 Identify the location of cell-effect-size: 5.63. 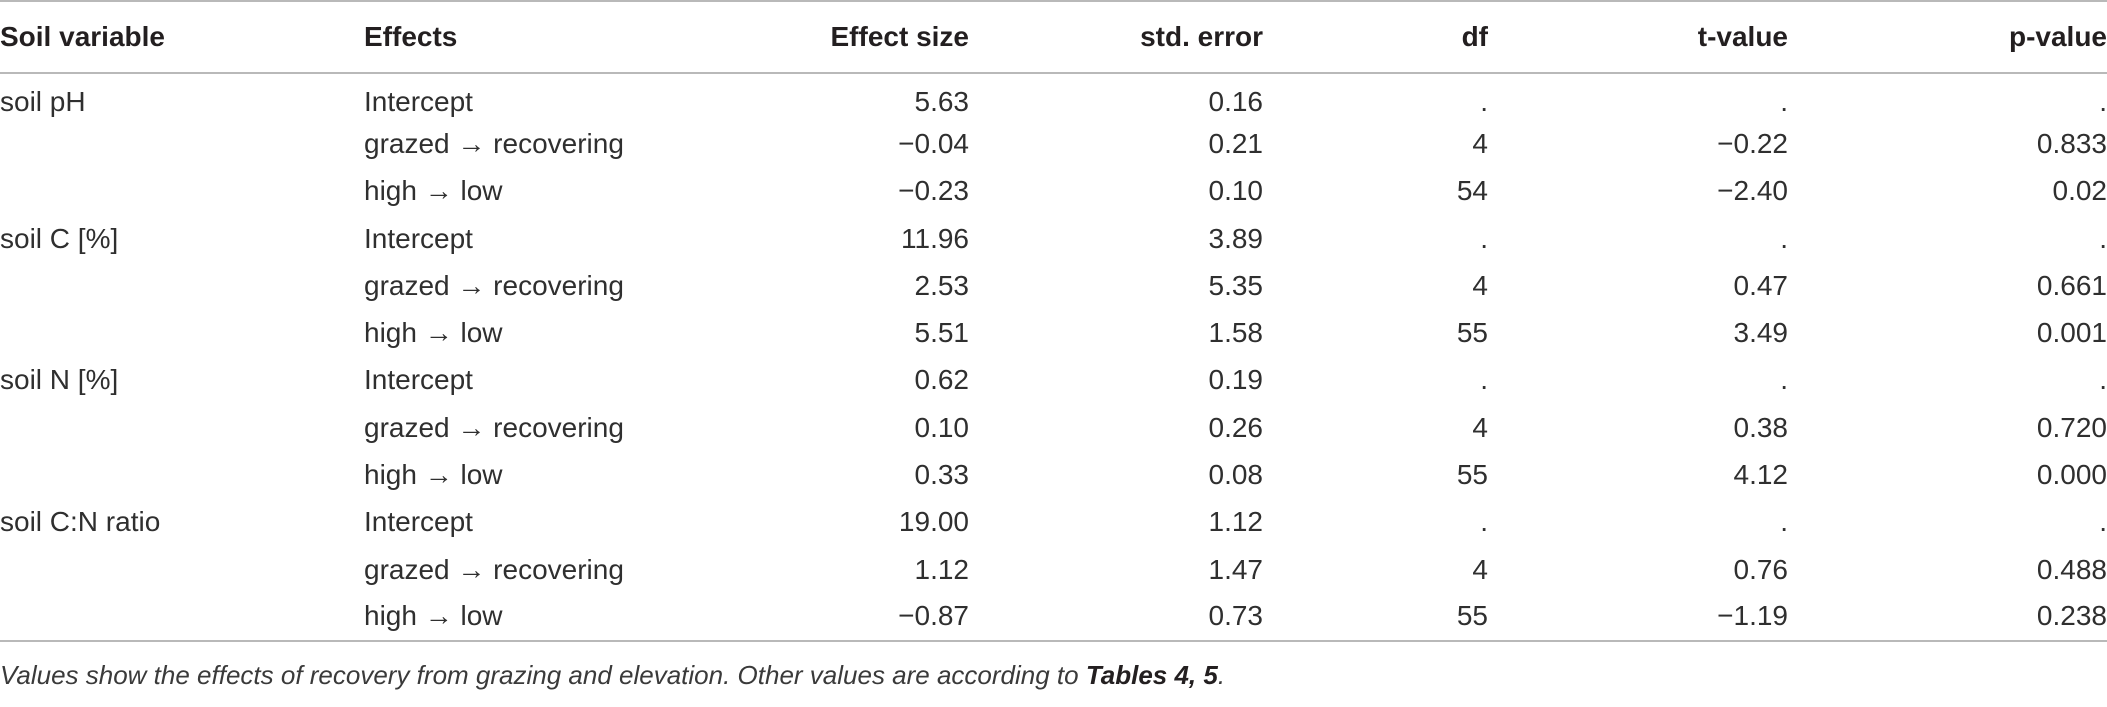
(942, 102).